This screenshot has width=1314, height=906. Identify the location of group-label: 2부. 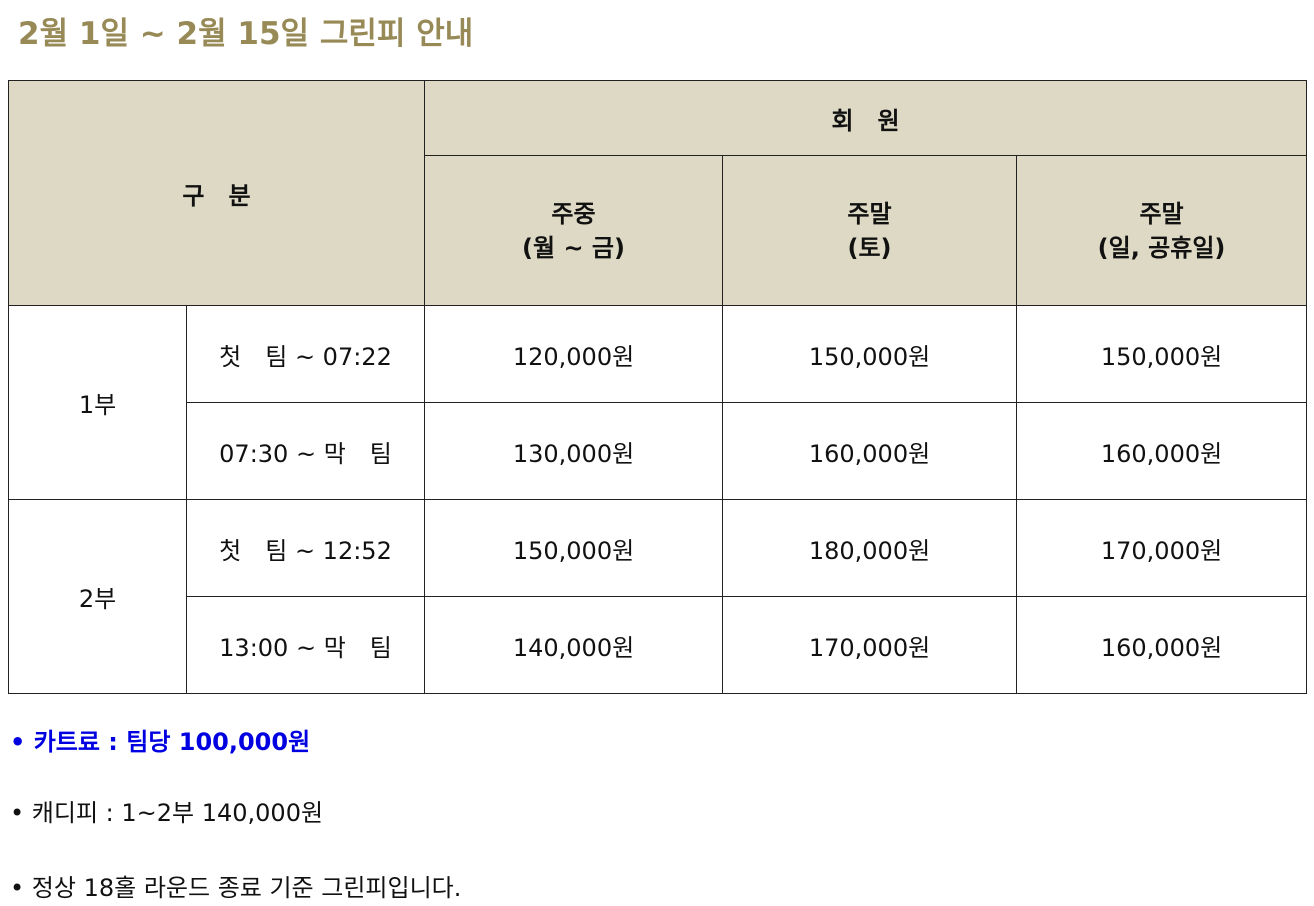
(97, 596).